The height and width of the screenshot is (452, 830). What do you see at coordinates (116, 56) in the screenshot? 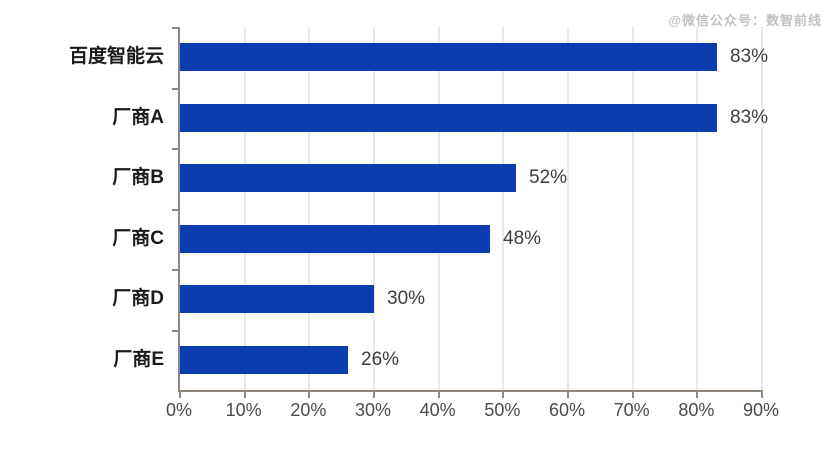
I see `category-label: 百度智能云` at bounding box center [116, 56].